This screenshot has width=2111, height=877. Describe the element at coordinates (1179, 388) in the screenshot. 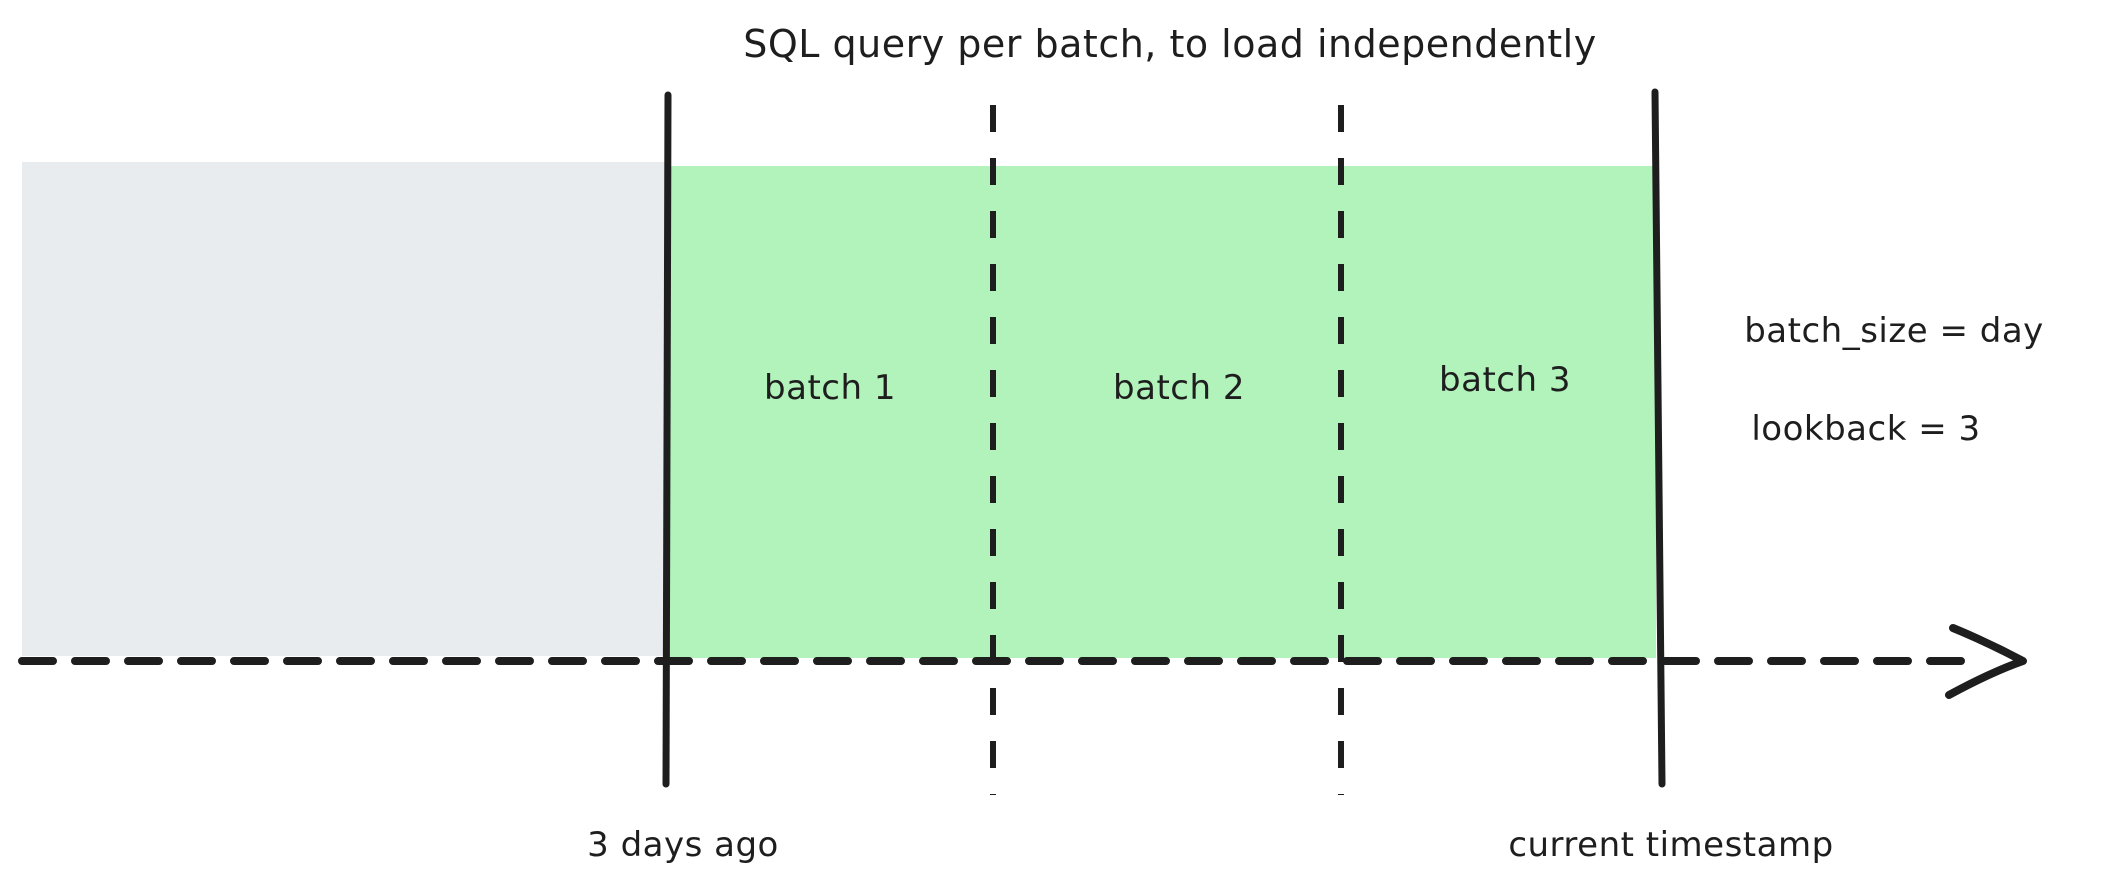

I see `batch-2-label: batch 2` at that location.